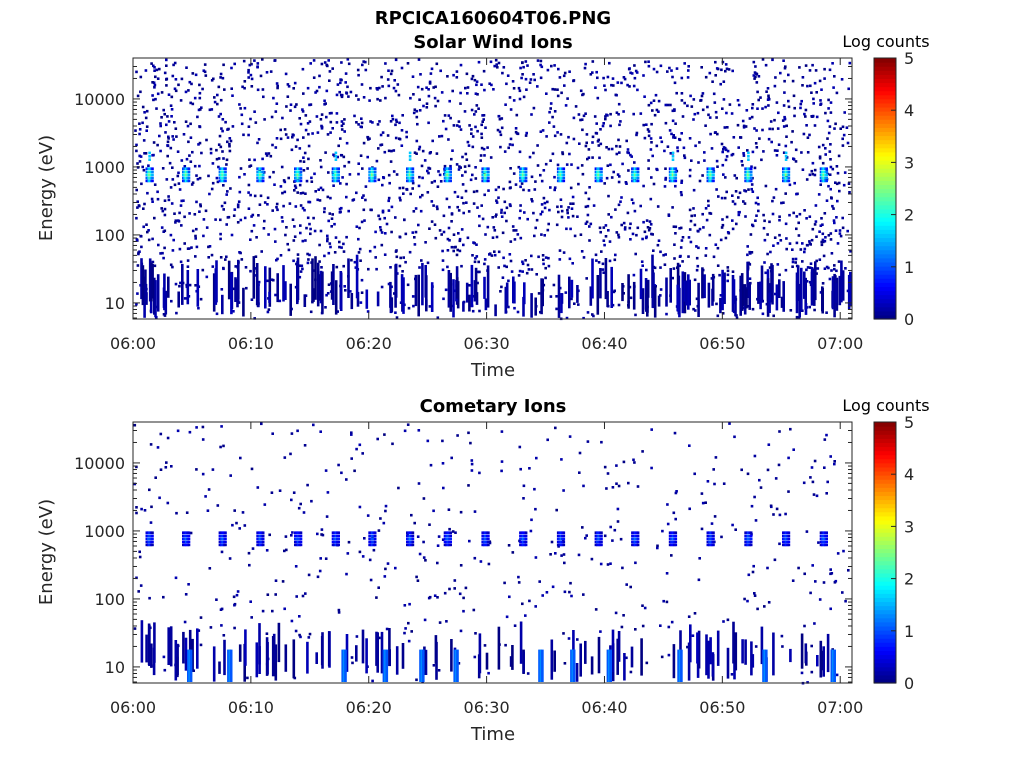 This screenshot has width=1024, height=768. I want to click on x-tick-label: 06:00, so click(133, 707).